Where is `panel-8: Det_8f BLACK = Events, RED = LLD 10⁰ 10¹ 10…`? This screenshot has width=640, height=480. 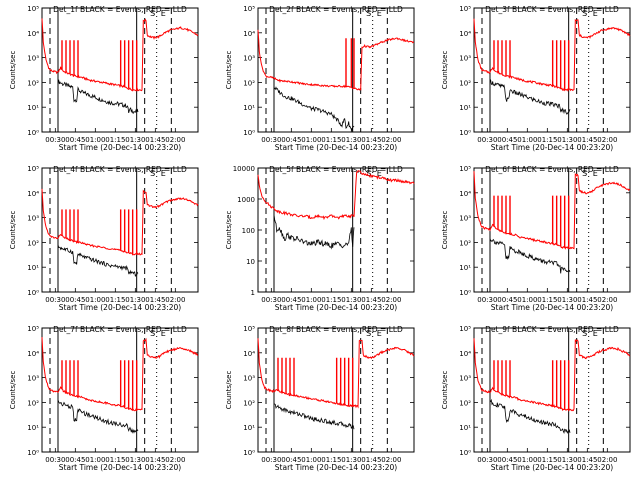
panel-8: Det_8f BLACK = Events, RED = LLD 10⁰ 10¹ 10… is located at coordinates (320, 398).